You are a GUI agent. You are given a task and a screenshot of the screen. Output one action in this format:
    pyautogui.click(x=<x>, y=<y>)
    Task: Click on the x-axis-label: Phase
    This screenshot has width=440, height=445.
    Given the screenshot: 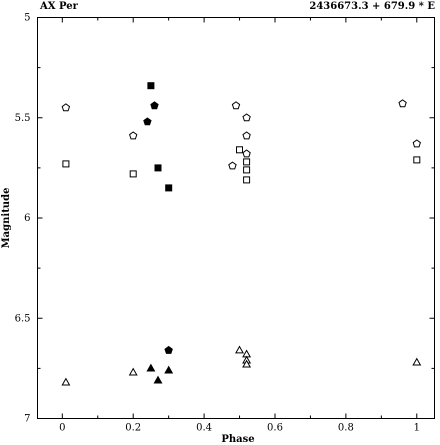 What is the action you would take?
    pyautogui.click(x=237, y=439)
    